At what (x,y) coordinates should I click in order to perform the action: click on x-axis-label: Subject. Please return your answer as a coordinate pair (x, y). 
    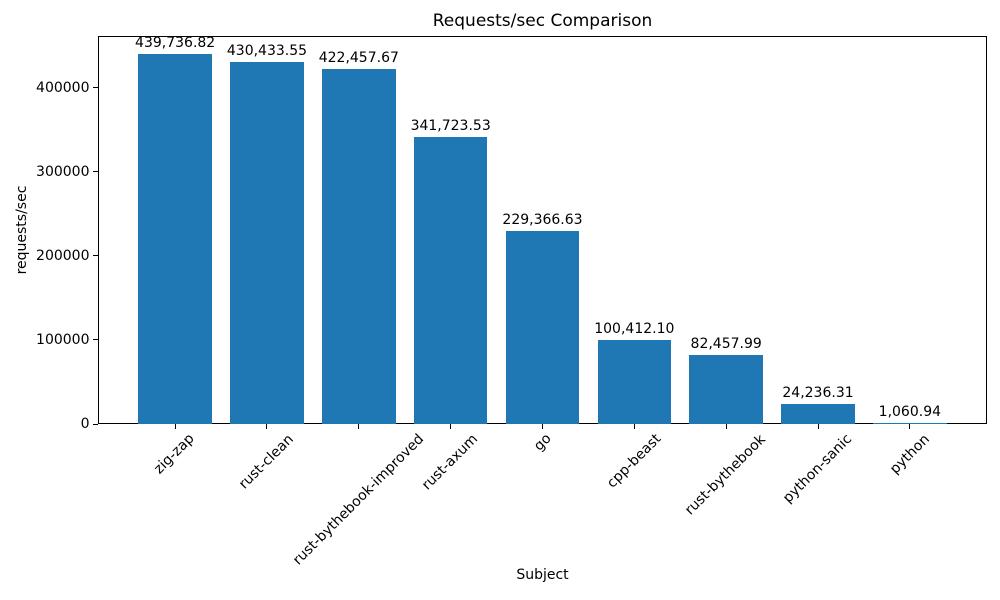
    Looking at the image, I should click on (542, 575).